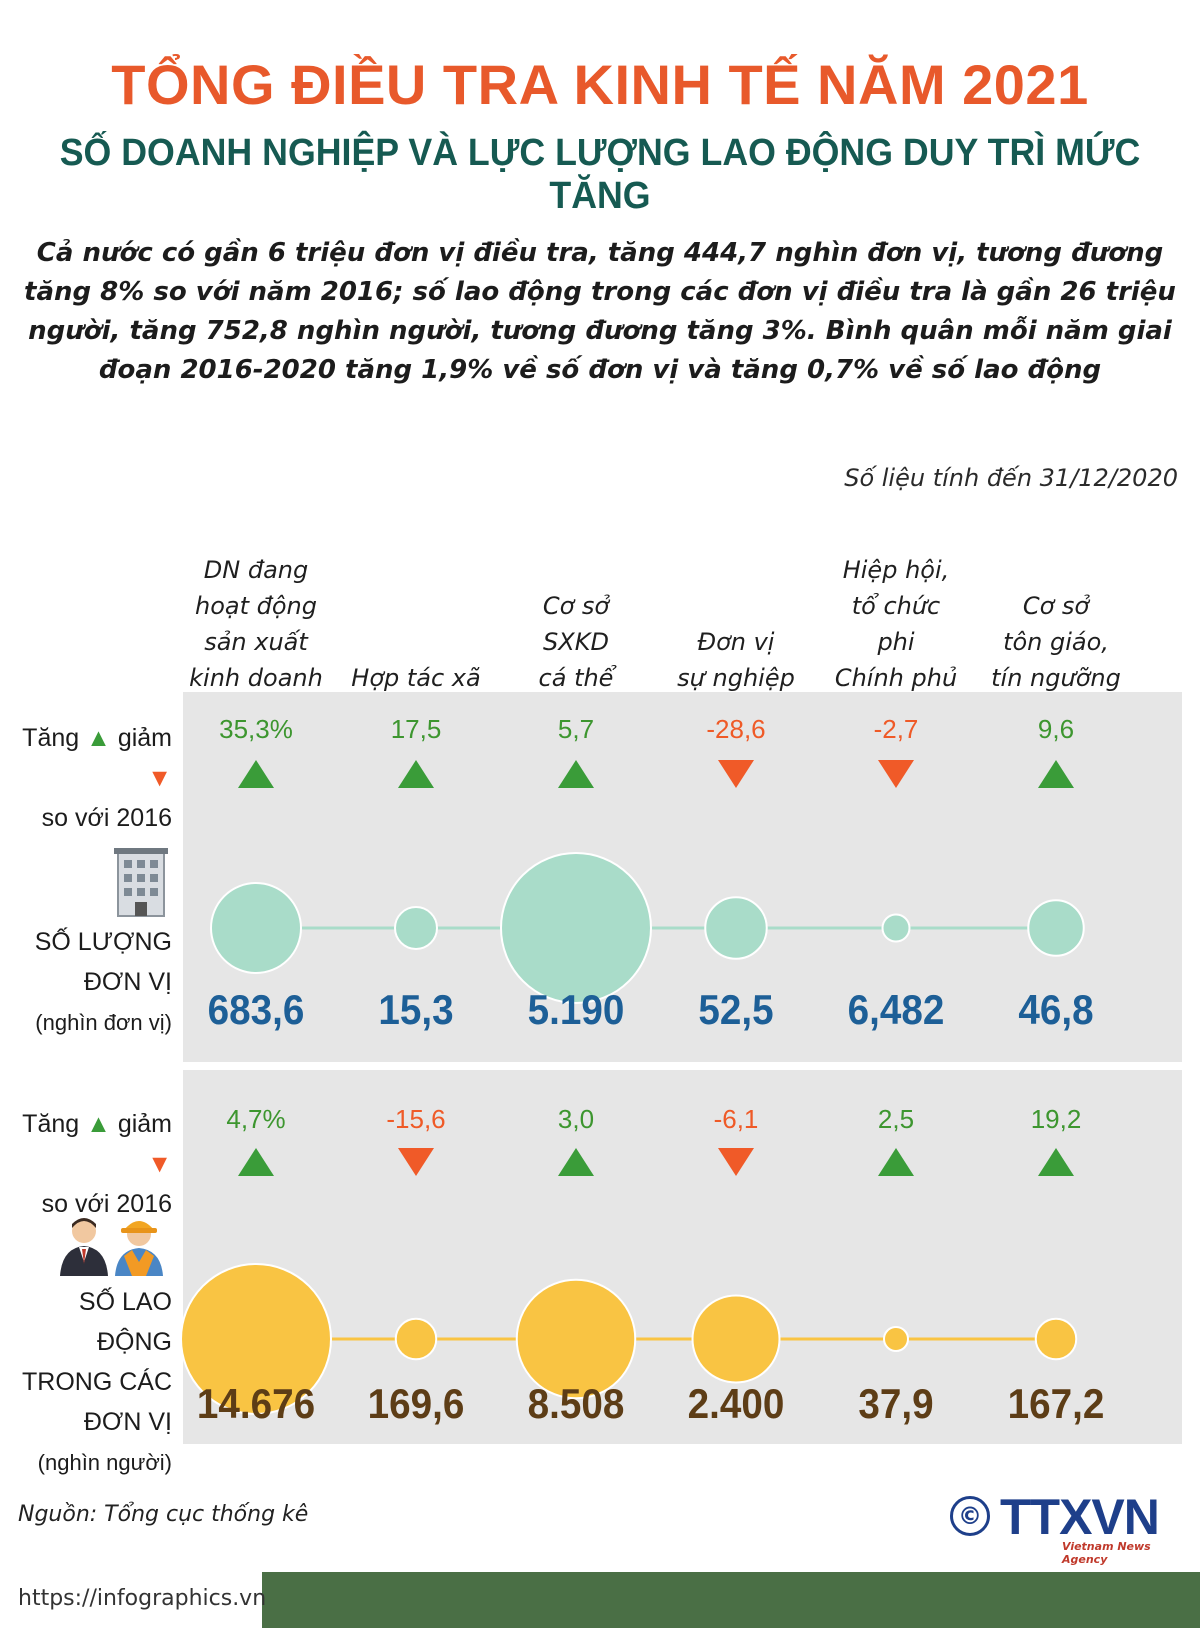  What do you see at coordinates (256, 624) in the screenshot?
I see `column-header: DN đang hoạt động sản xuất kinh doanh` at bounding box center [256, 624].